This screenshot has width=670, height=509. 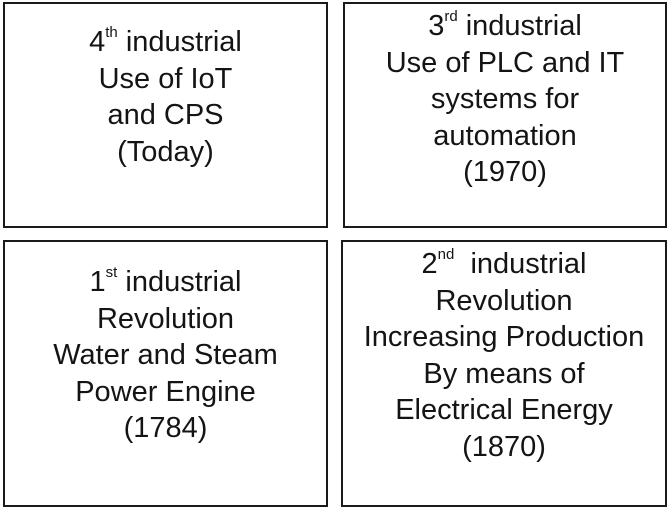 I want to click on panel-line: Power Engine, so click(x=165, y=391).